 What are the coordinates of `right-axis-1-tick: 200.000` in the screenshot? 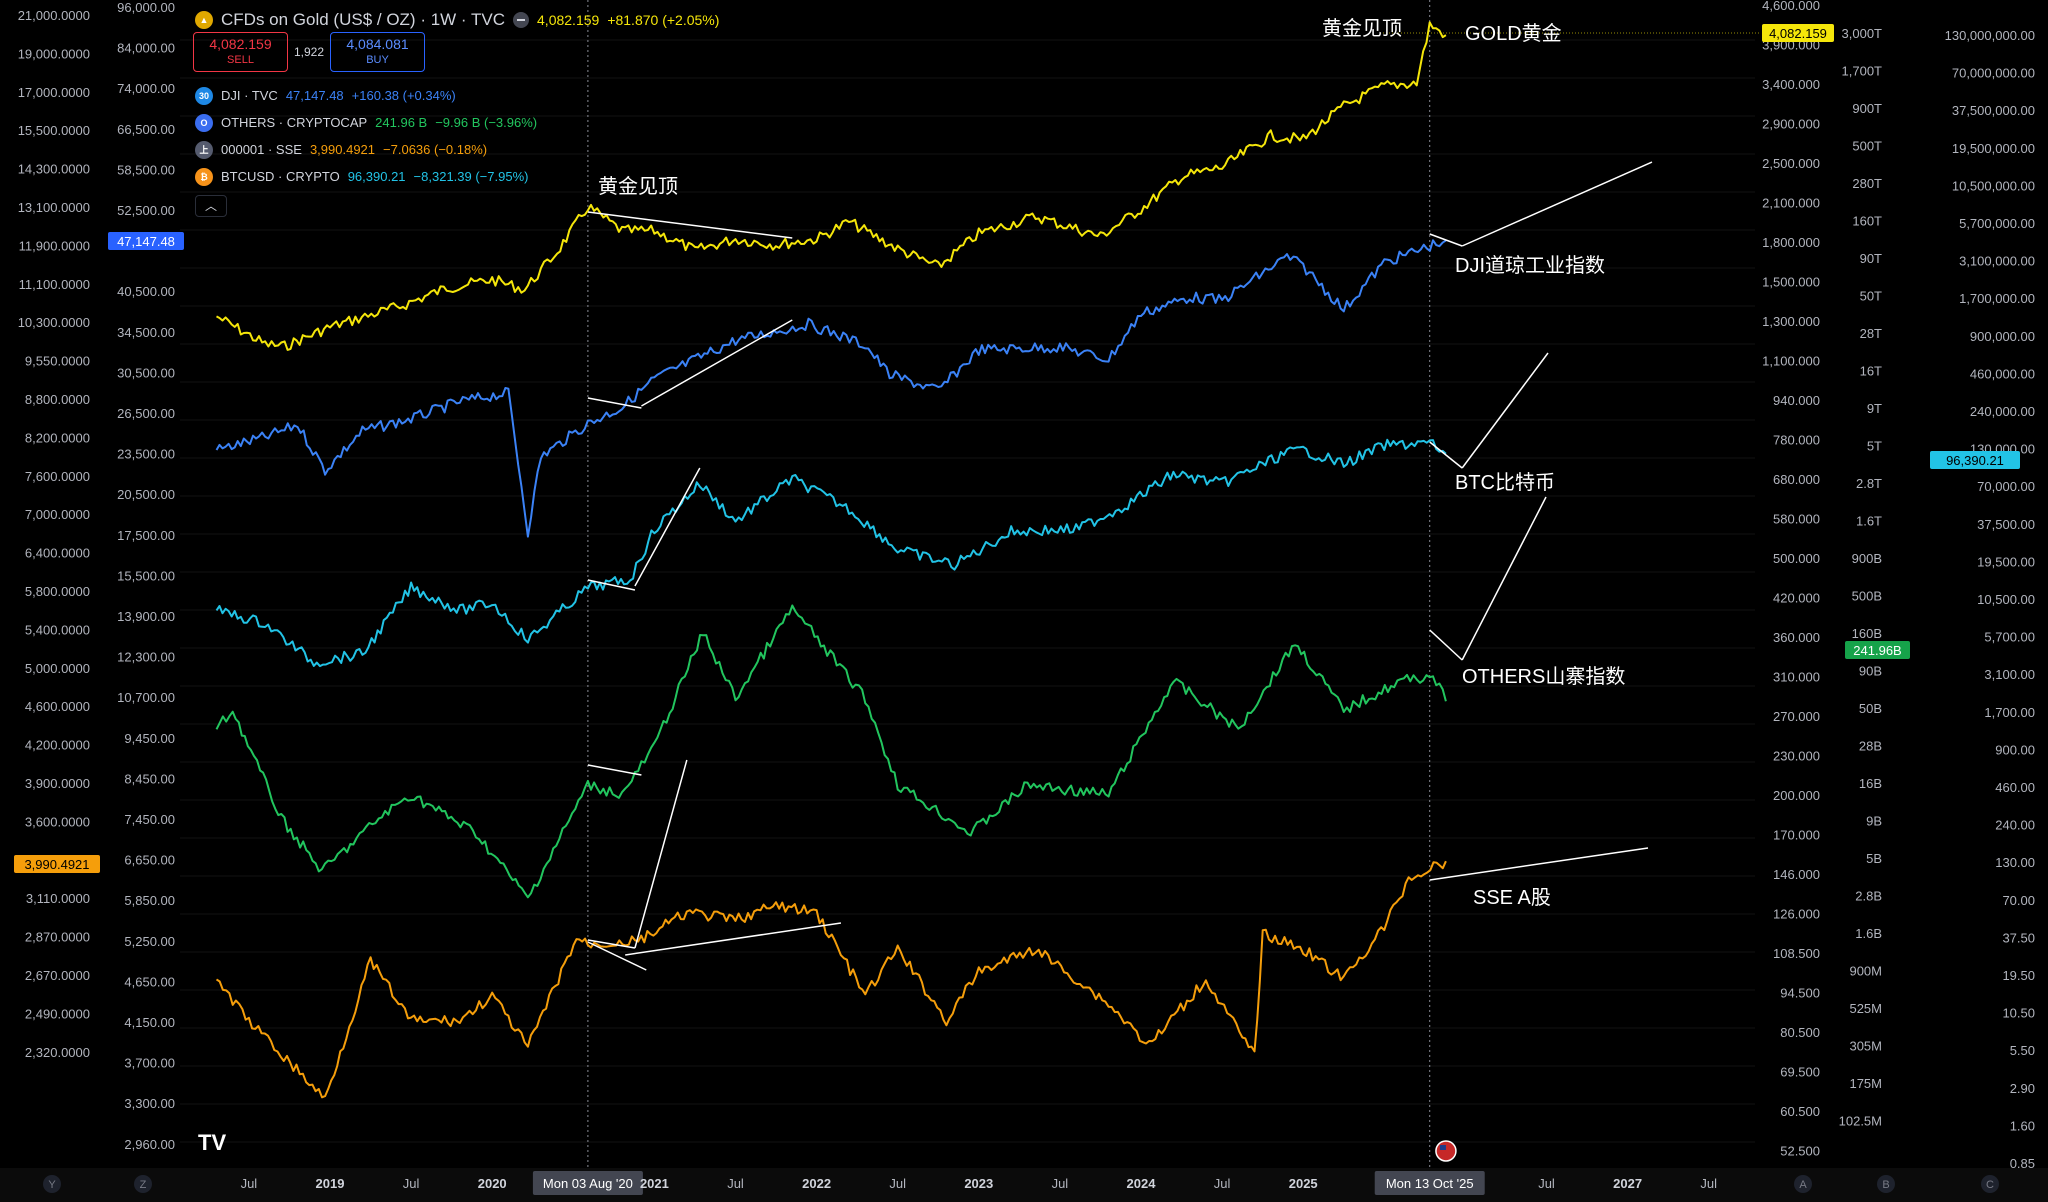 It's located at (1796, 795).